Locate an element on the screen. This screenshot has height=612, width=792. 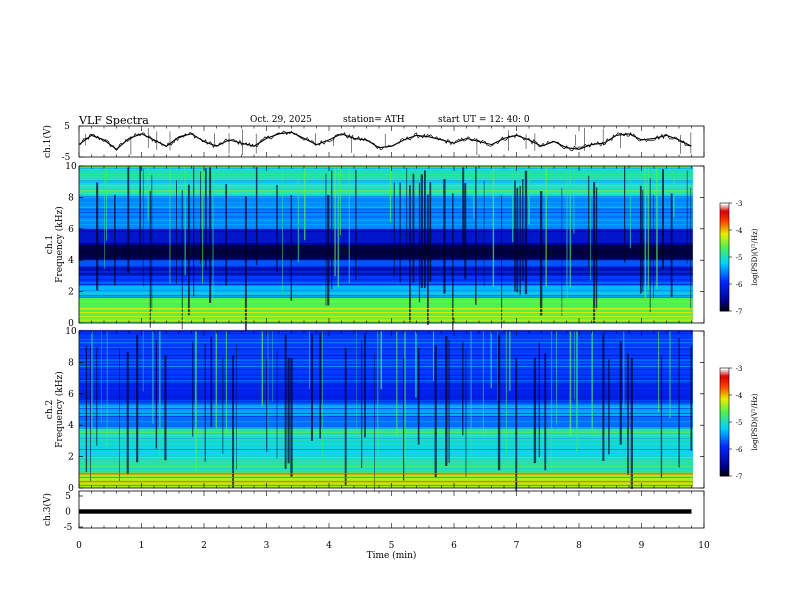
y-axis-label: ch.3(V) is located at coordinates (47, 509).